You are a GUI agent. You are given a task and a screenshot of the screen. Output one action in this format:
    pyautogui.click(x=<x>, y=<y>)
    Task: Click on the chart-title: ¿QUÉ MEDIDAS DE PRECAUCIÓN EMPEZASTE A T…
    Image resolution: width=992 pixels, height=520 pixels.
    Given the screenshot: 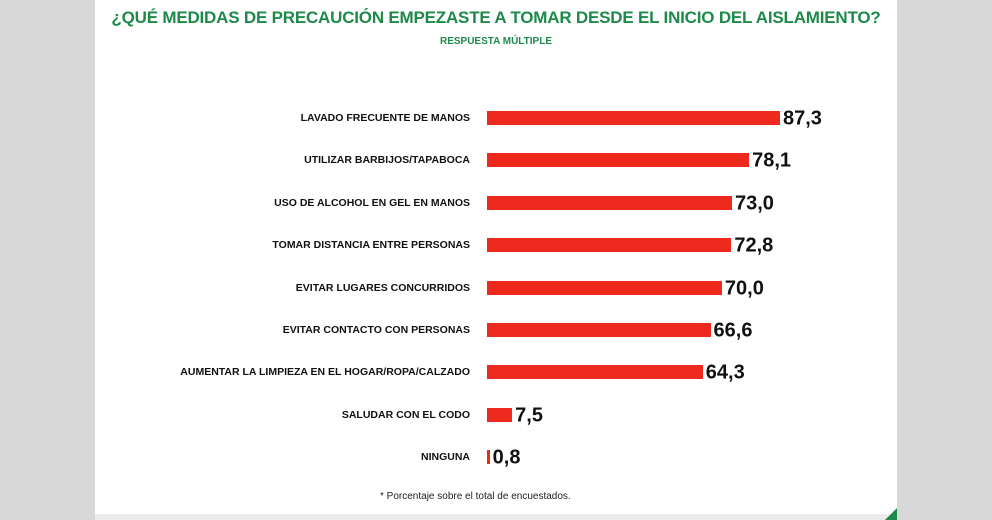 What is the action you would take?
    pyautogui.click(x=496, y=17)
    